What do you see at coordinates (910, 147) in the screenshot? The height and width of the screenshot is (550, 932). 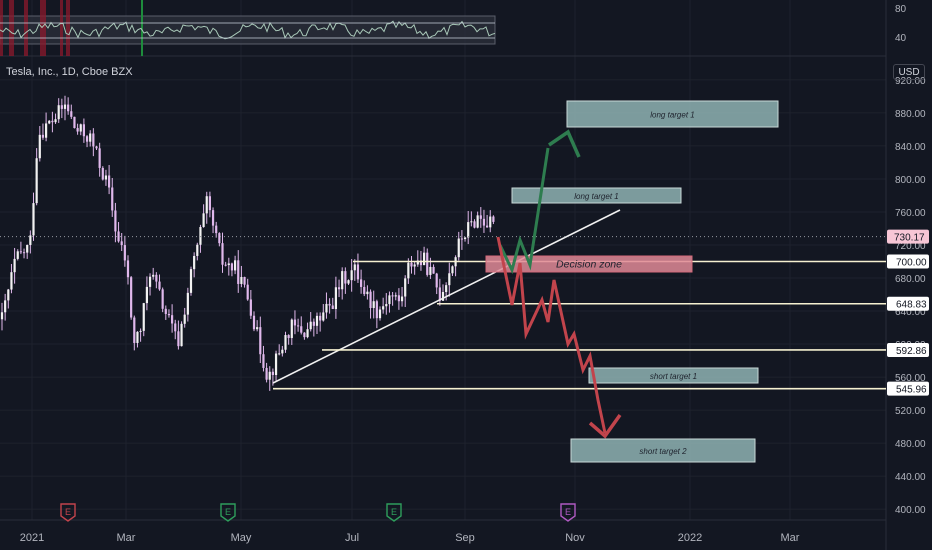 I see `y-tick-label: 840.00` at bounding box center [910, 147].